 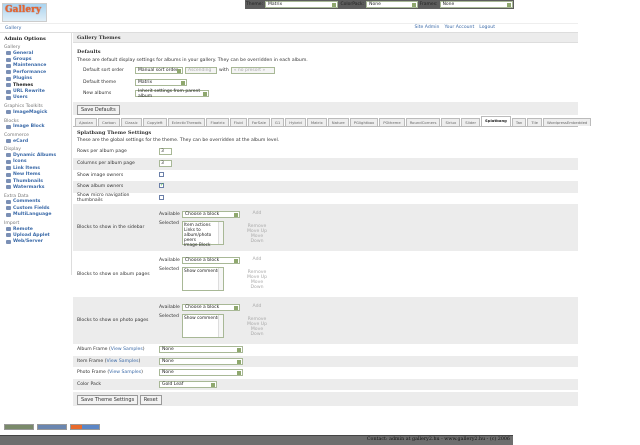 I want to click on tab-siriux: Siriux, so click(x=451, y=121).